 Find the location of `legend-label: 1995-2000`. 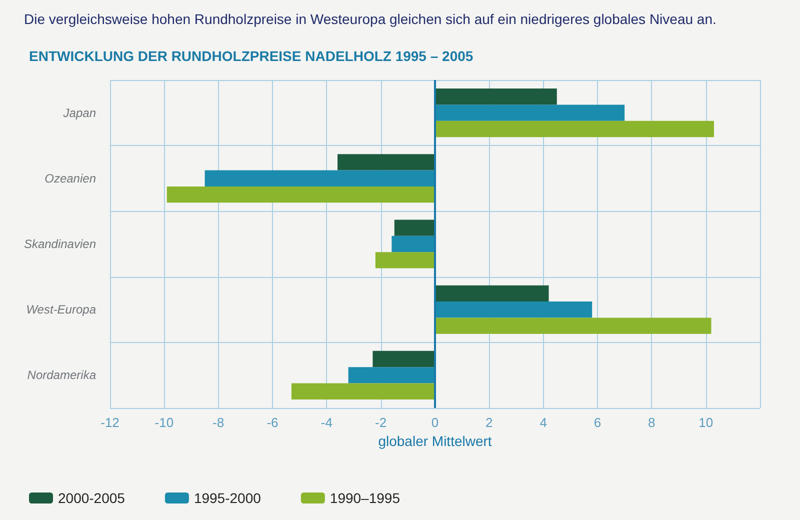

legend-label: 1995-2000 is located at coordinates (228, 498).